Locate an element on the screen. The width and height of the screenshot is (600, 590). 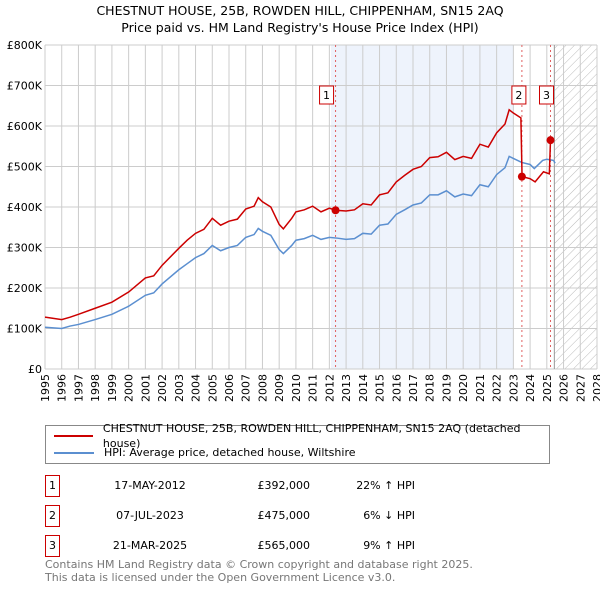
x-tick-label: 2011 is located at coordinates (313, 388).